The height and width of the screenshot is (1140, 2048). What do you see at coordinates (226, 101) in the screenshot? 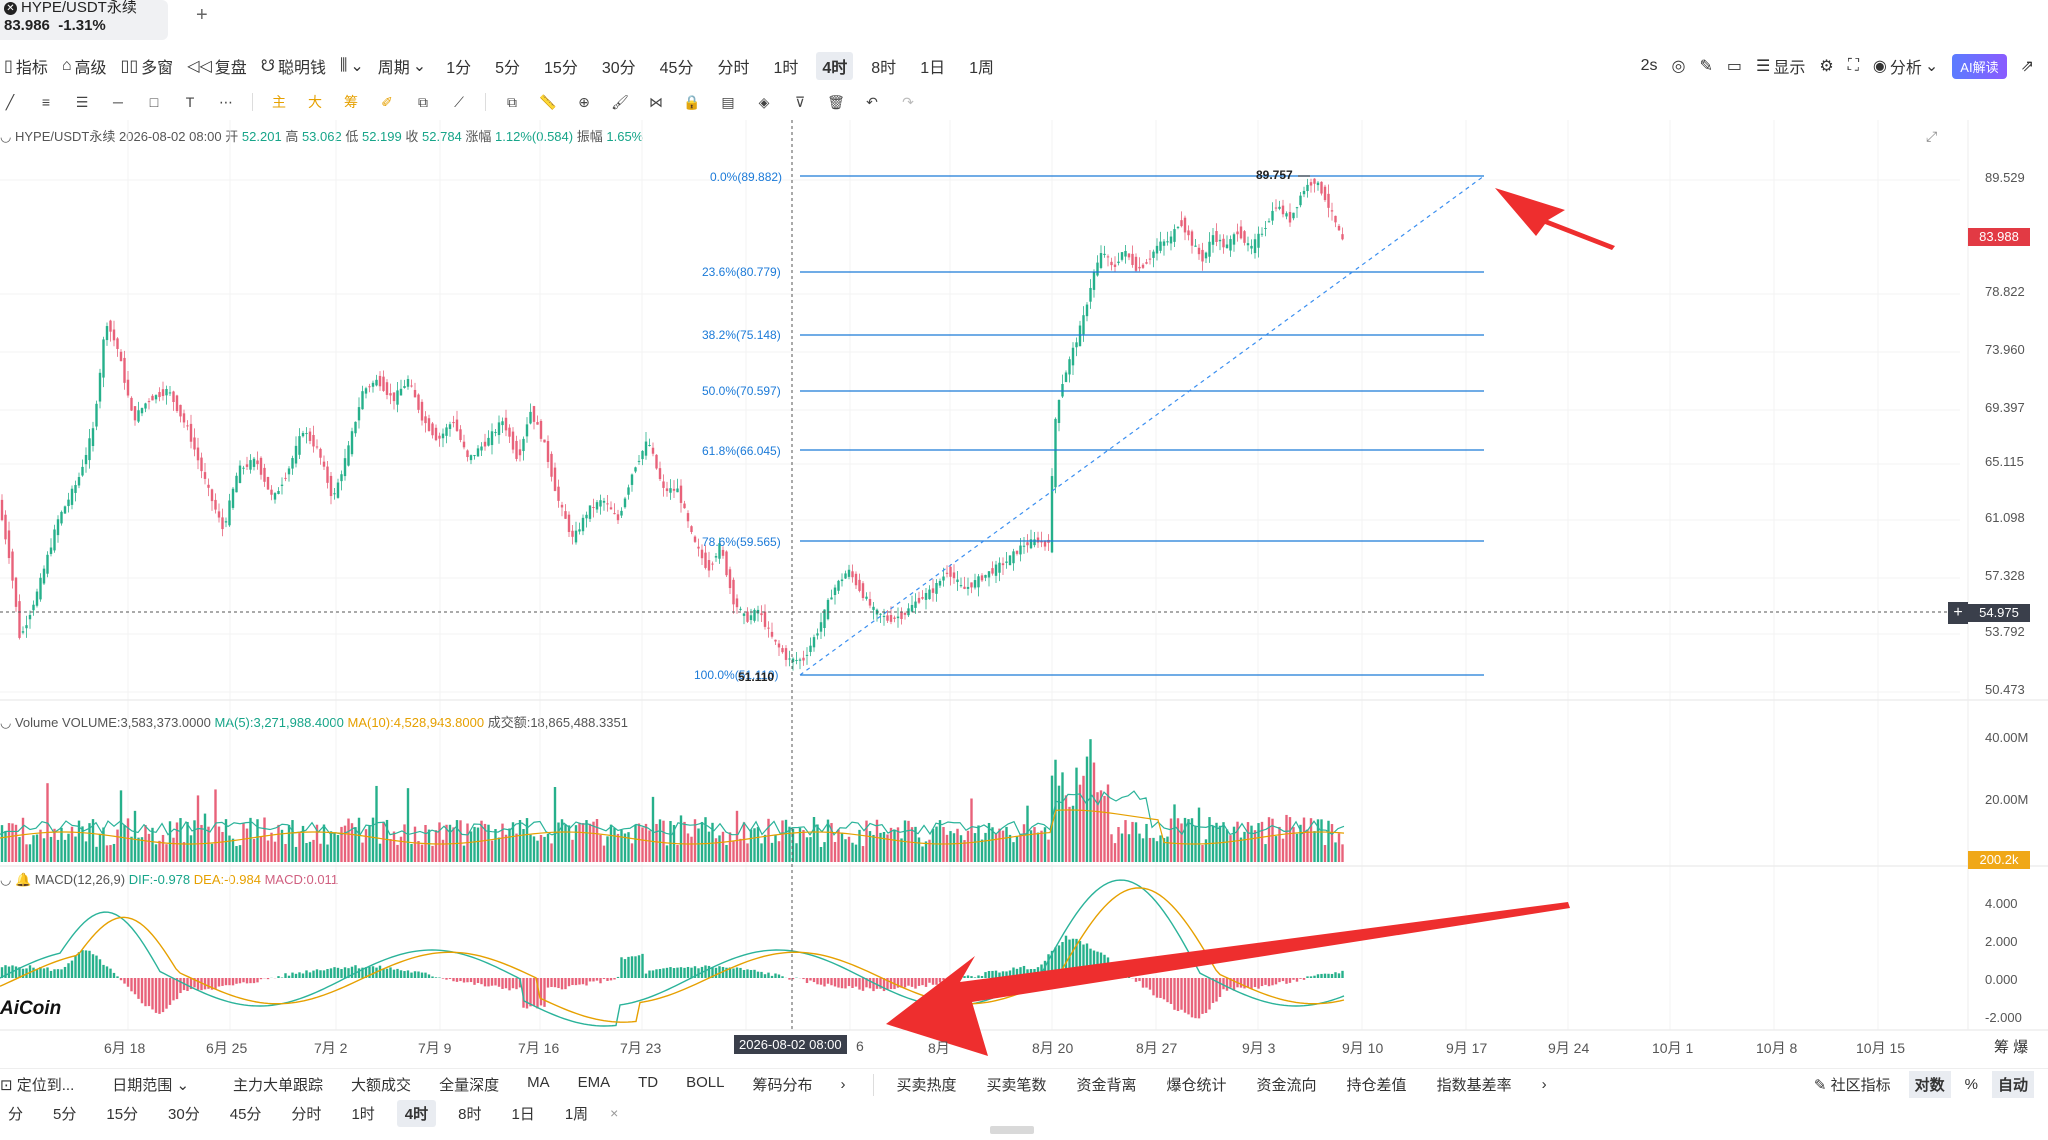
I see `more-icon: ⋯` at bounding box center [226, 101].